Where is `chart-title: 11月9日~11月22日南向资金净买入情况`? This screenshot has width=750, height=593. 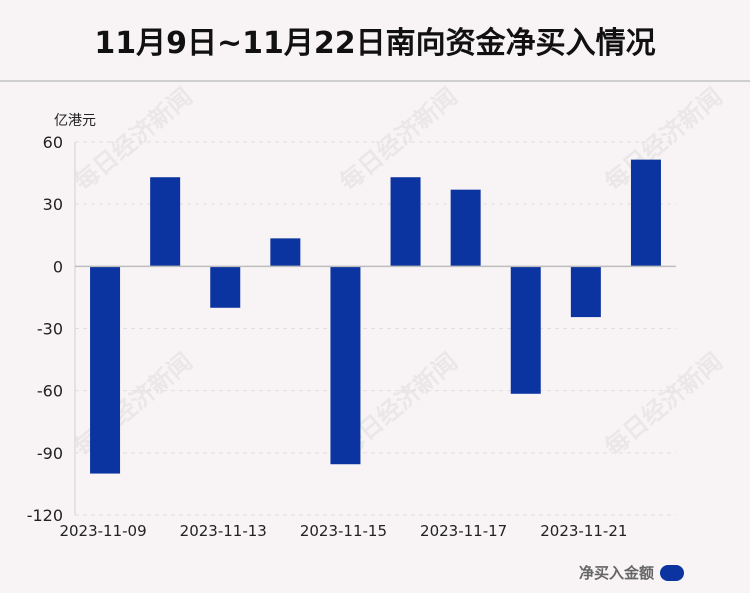
chart-title: 11月9日~11月22日南向资金净买入情况 is located at coordinates (375, 43).